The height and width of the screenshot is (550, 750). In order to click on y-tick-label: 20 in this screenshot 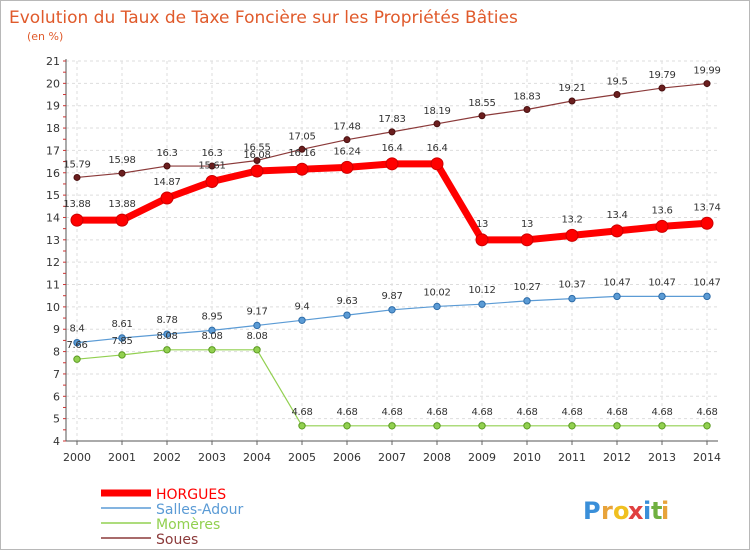, I will do `click(53, 83)`.